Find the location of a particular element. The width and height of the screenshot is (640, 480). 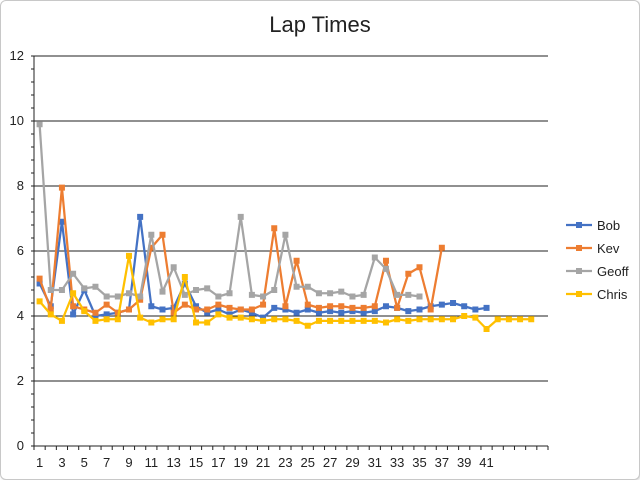

x-tick-label: 9 is located at coordinates (128, 462).